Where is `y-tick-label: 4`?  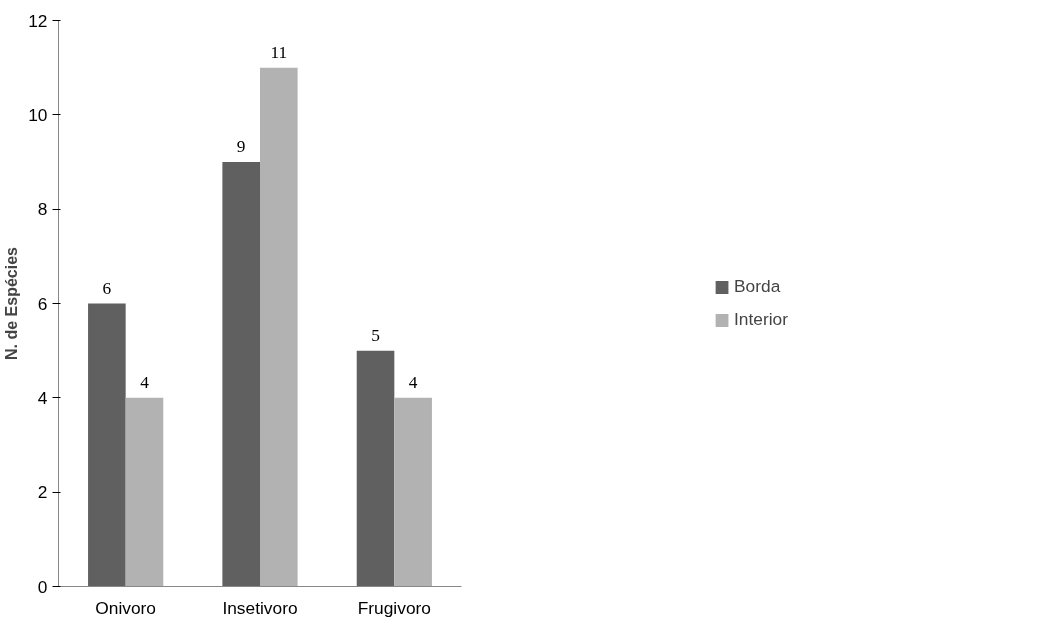 y-tick-label: 4 is located at coordinates (42, 397).